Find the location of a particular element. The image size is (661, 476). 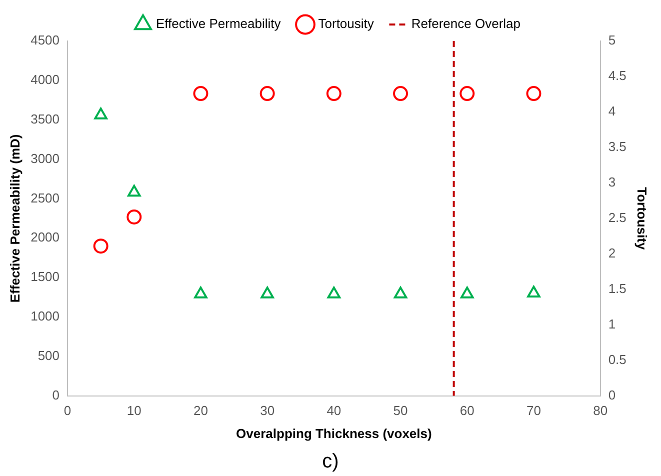

x-tick-label: 10 is located at coordinates (134, 410).